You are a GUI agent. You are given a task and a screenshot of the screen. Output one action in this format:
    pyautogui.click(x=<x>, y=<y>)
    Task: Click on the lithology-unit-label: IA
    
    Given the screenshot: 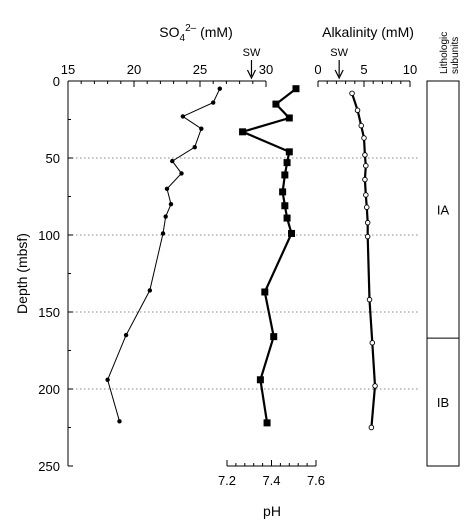 What is the action you would take?
    pyautogui.click(x=443, y=210)
    